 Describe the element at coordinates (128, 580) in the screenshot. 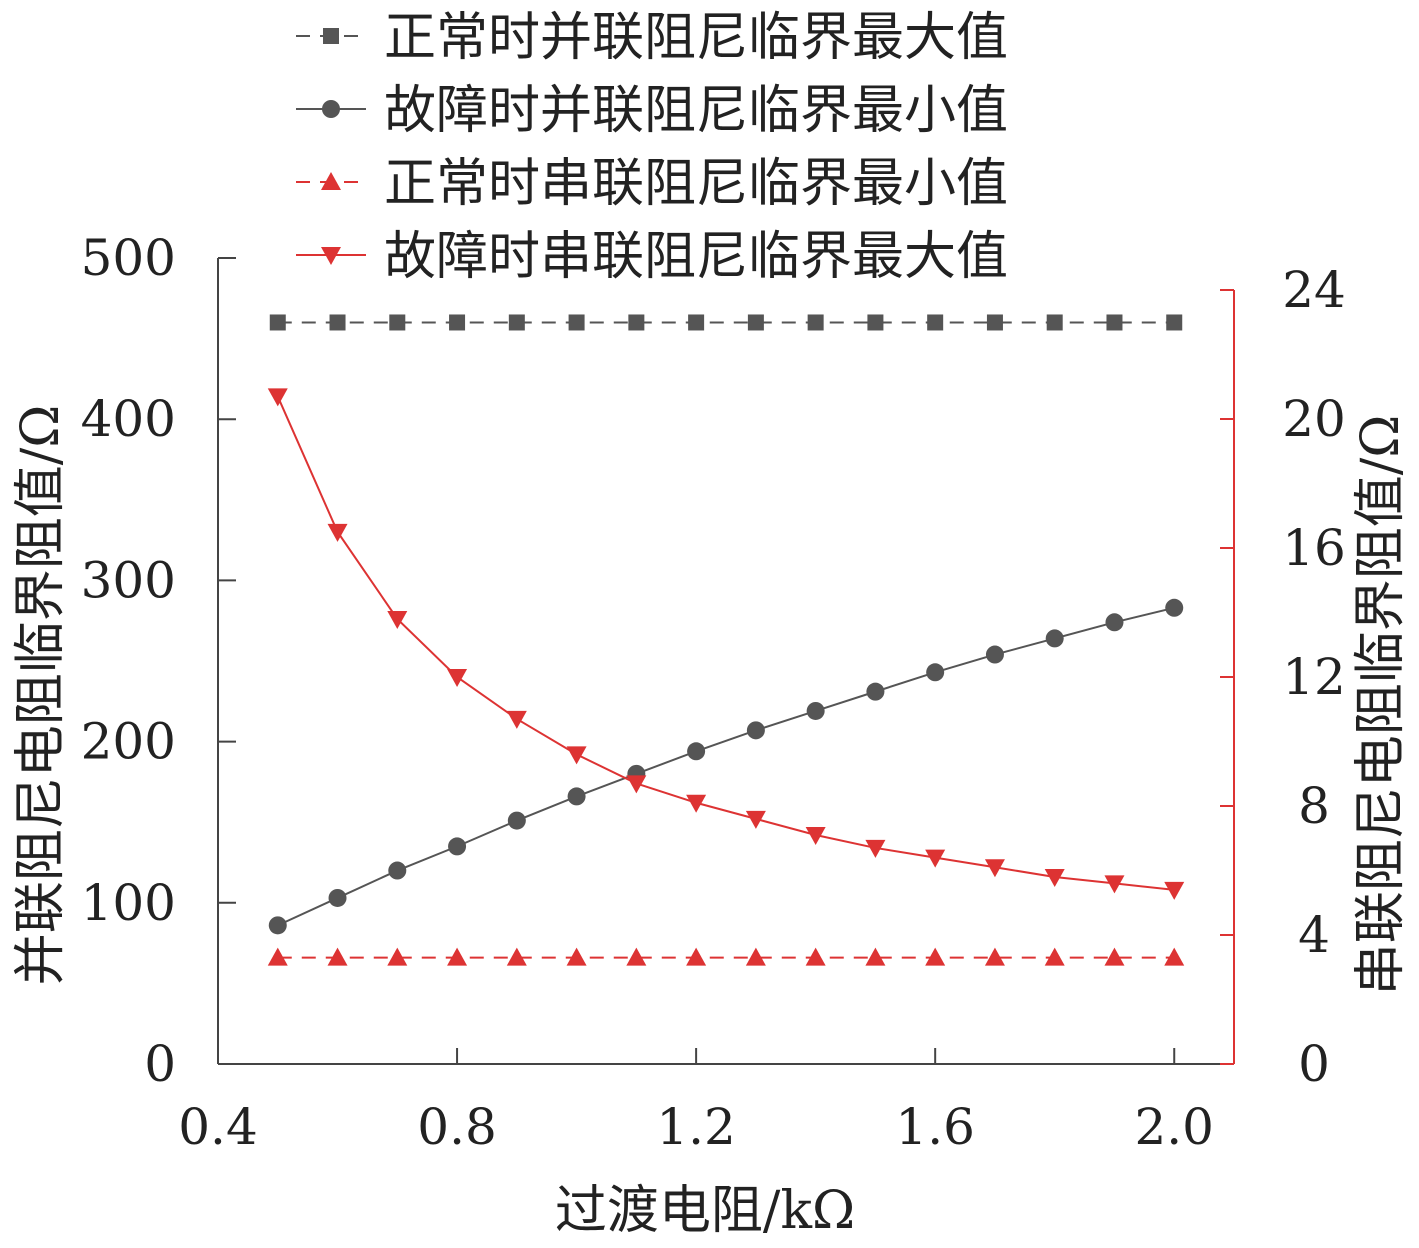

I see `left-y-tick-label: 300` at that location.